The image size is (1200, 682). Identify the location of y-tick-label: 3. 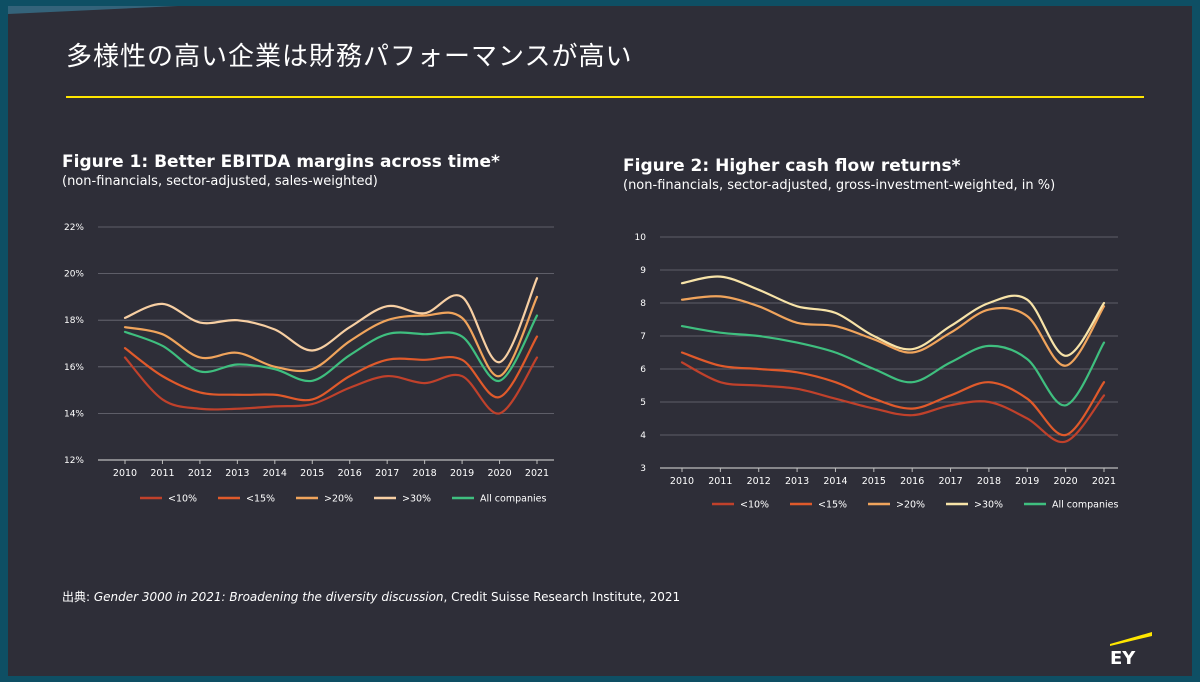
(643, 469).